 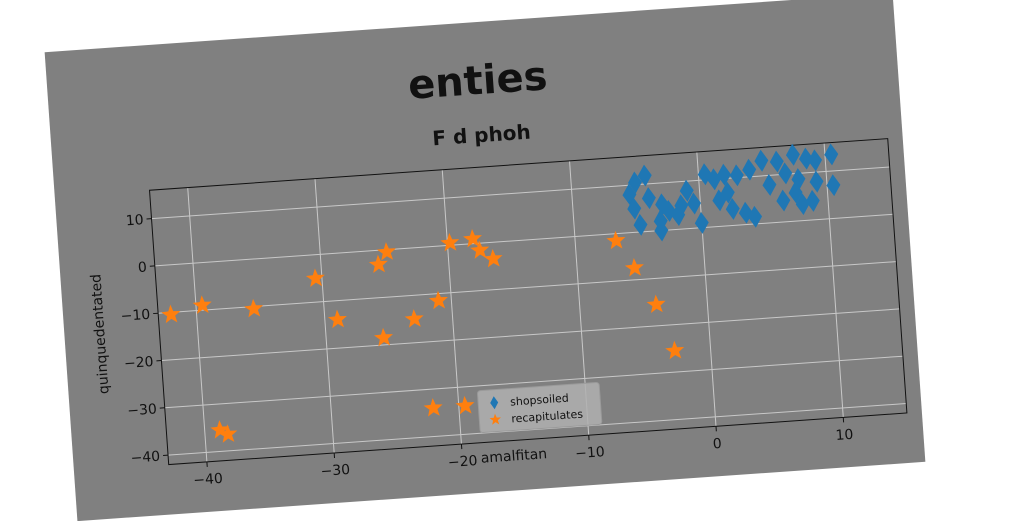 I want to click on y-tick-label: −20, so click(x=138, y=363).